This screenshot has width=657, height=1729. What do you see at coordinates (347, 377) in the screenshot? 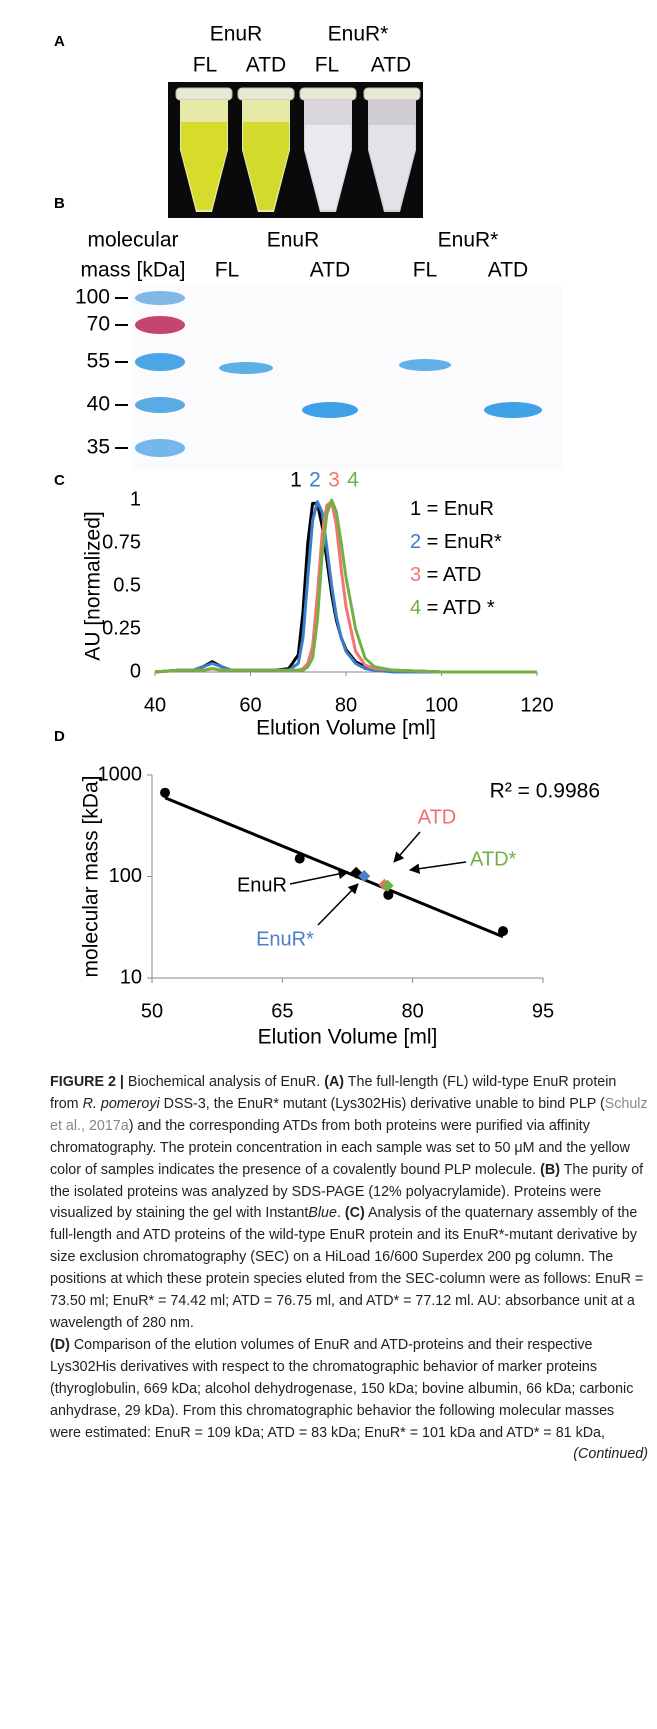
I see `gel` at bounding box center [347, 377].